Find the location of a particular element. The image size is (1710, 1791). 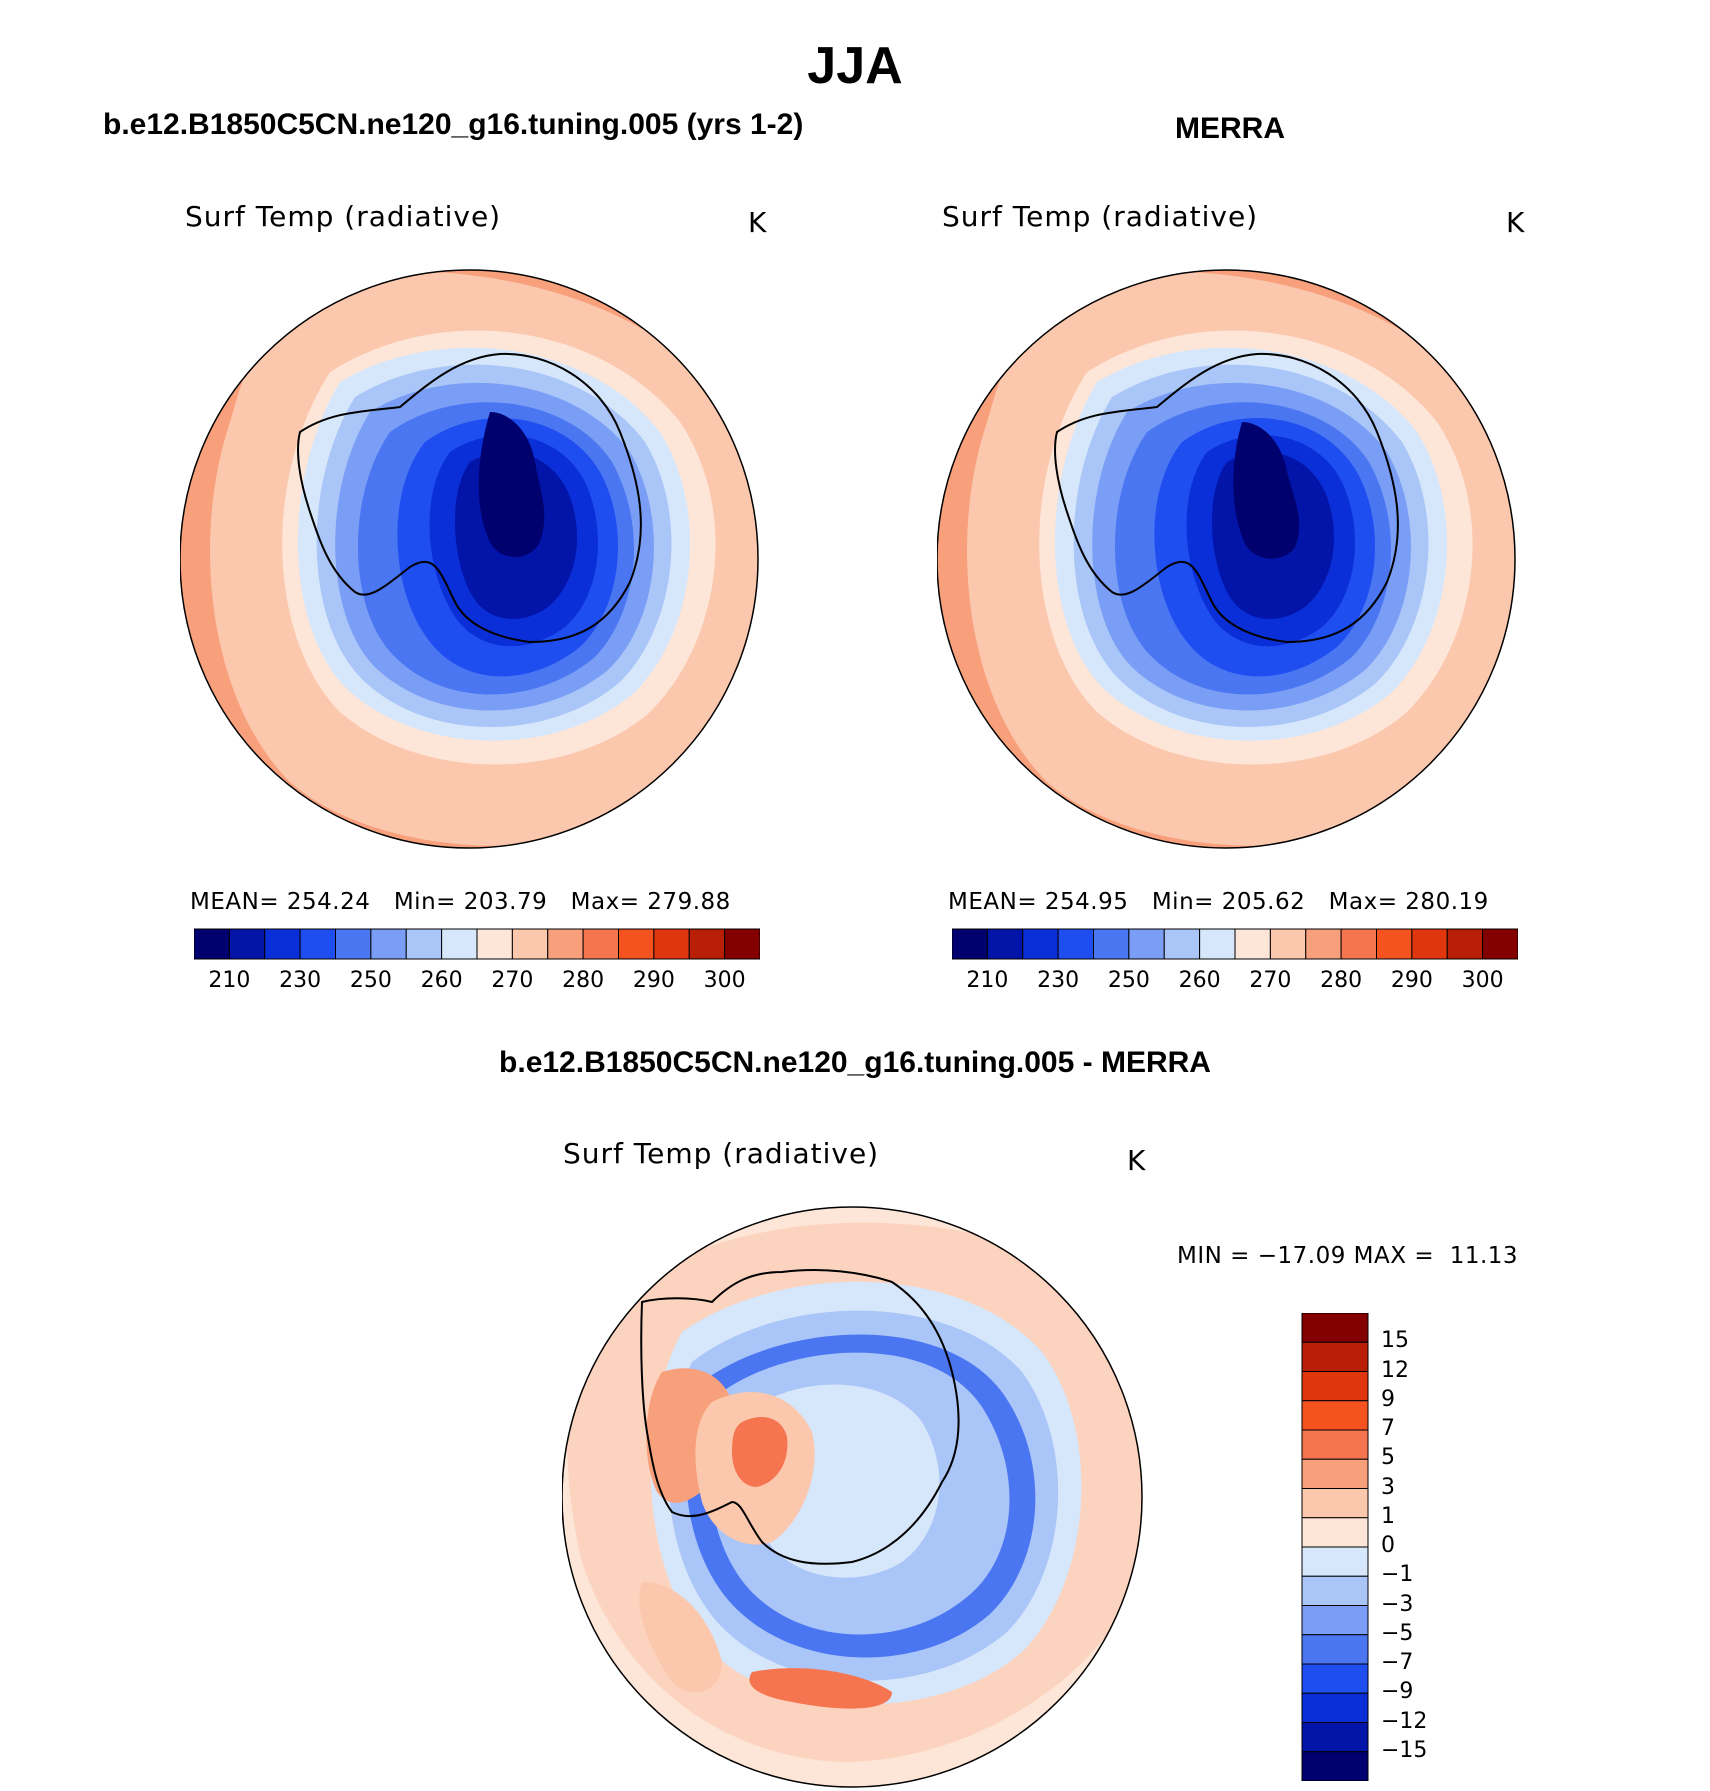

right-colorbar-ticks: 210 230 250 260 270 280 290 300 is located at coordinates (1235, 982).